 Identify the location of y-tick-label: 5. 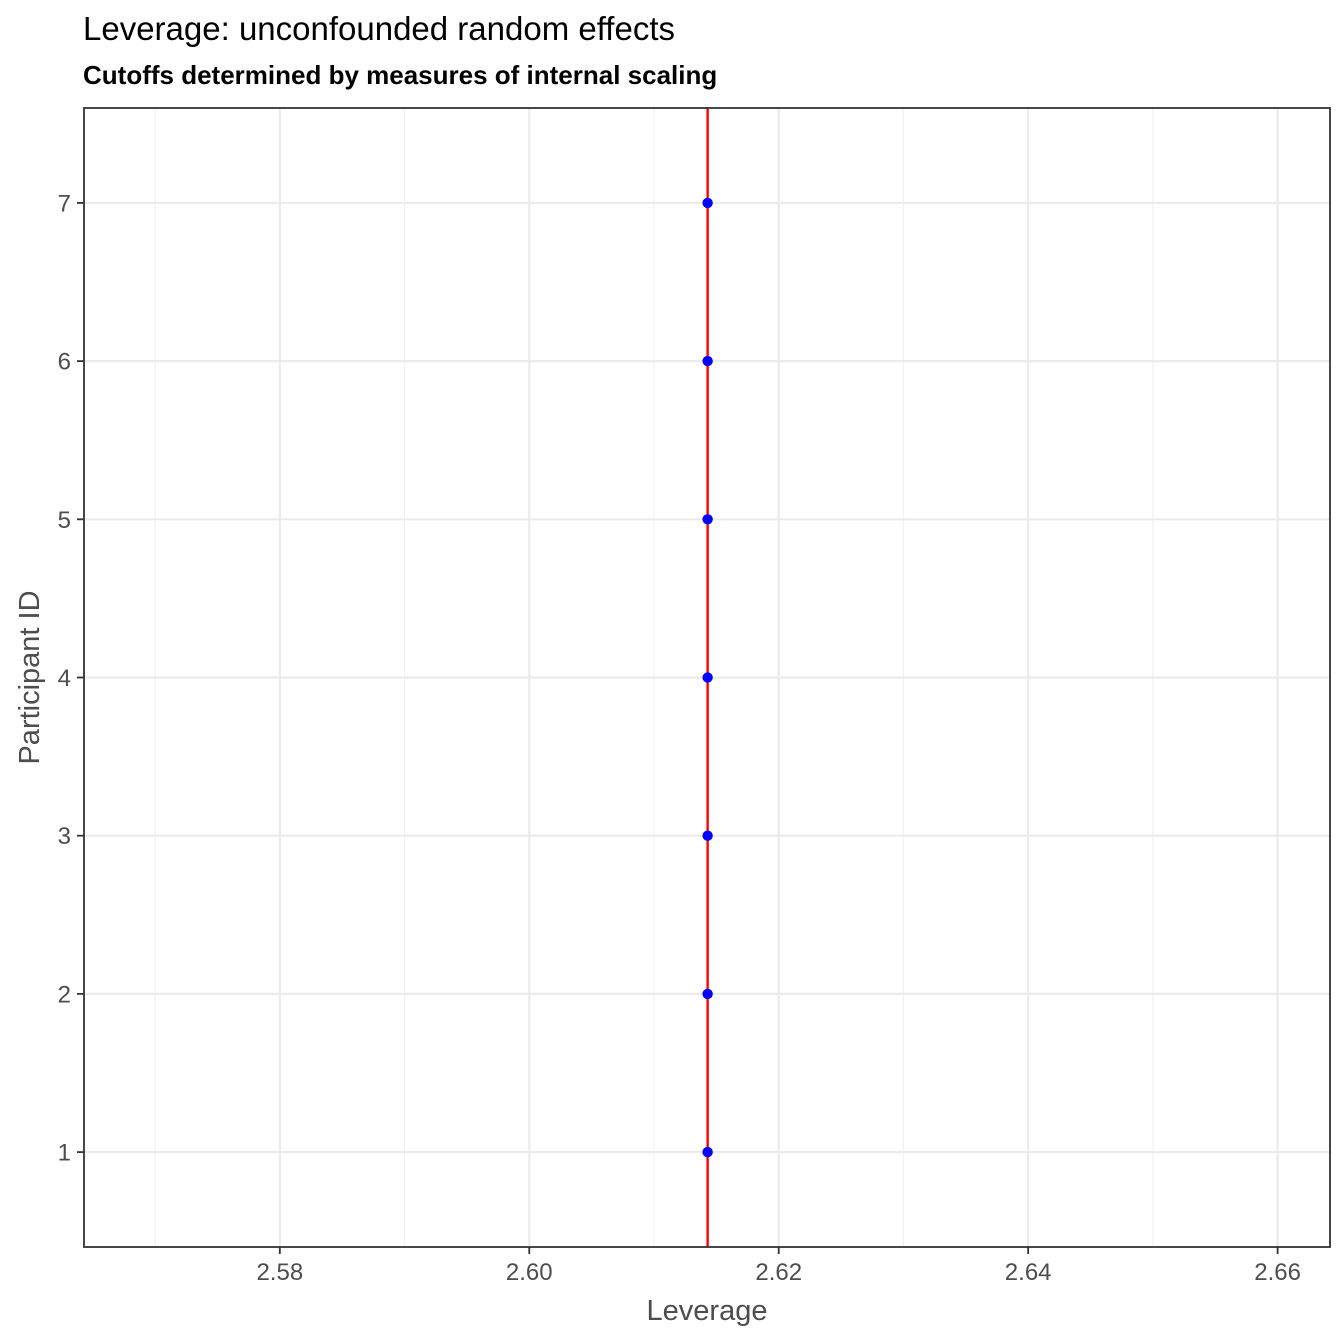
(64, 520).